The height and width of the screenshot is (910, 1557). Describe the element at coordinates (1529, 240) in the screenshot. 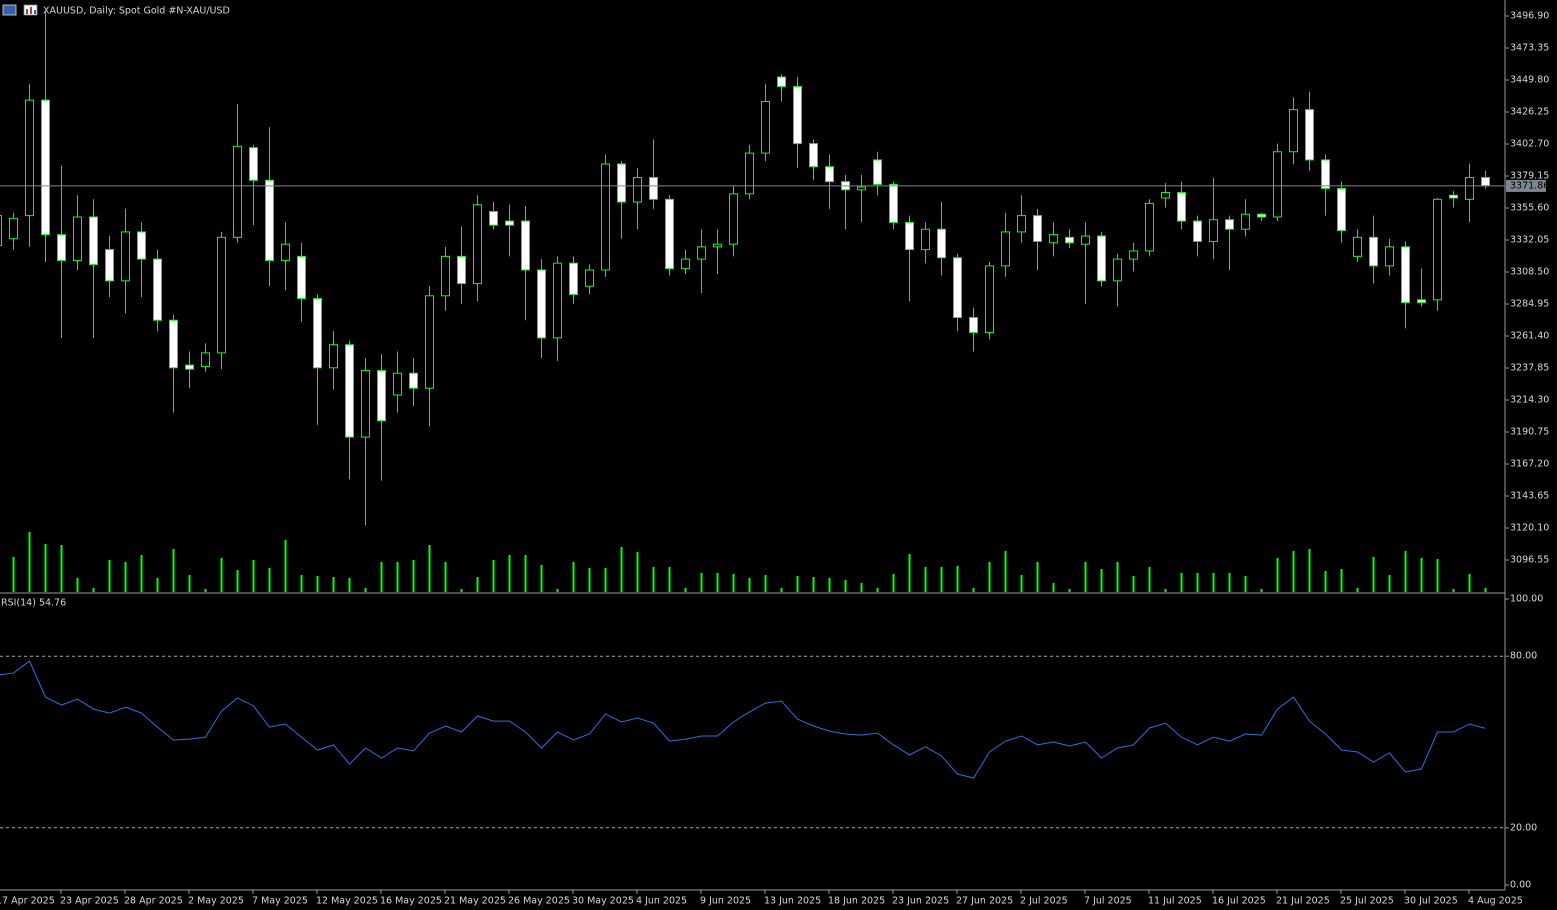

I see `y-tick-label: 3332.05` at that location.